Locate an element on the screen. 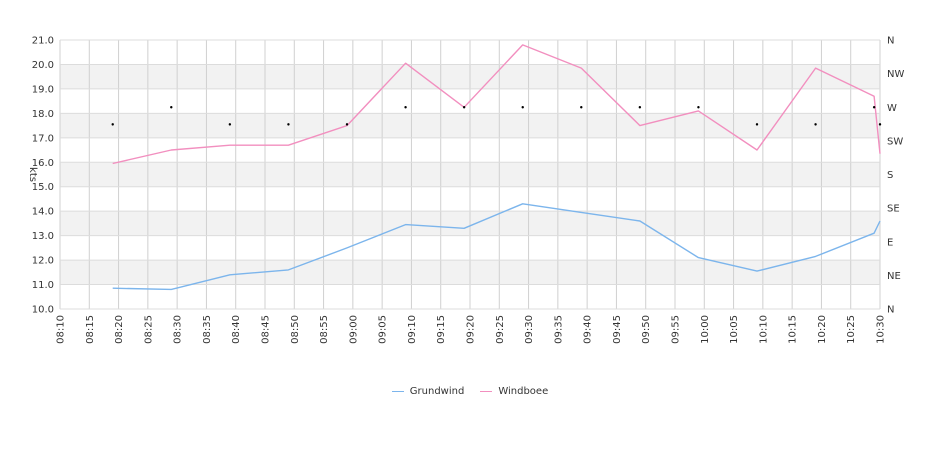 The width and height of the screenshot is (940, 450). direction-tick-label: SE is located at coordinates (893, 209).